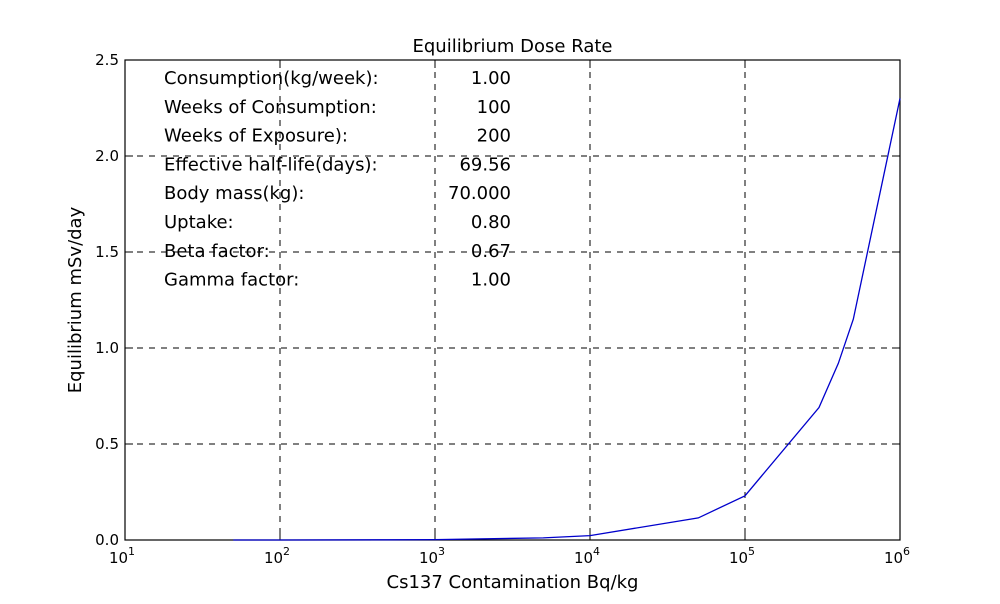 This screenshot has width=1000, height=604. I want to click on y-tick-label: 2.5, so click(107, 60).